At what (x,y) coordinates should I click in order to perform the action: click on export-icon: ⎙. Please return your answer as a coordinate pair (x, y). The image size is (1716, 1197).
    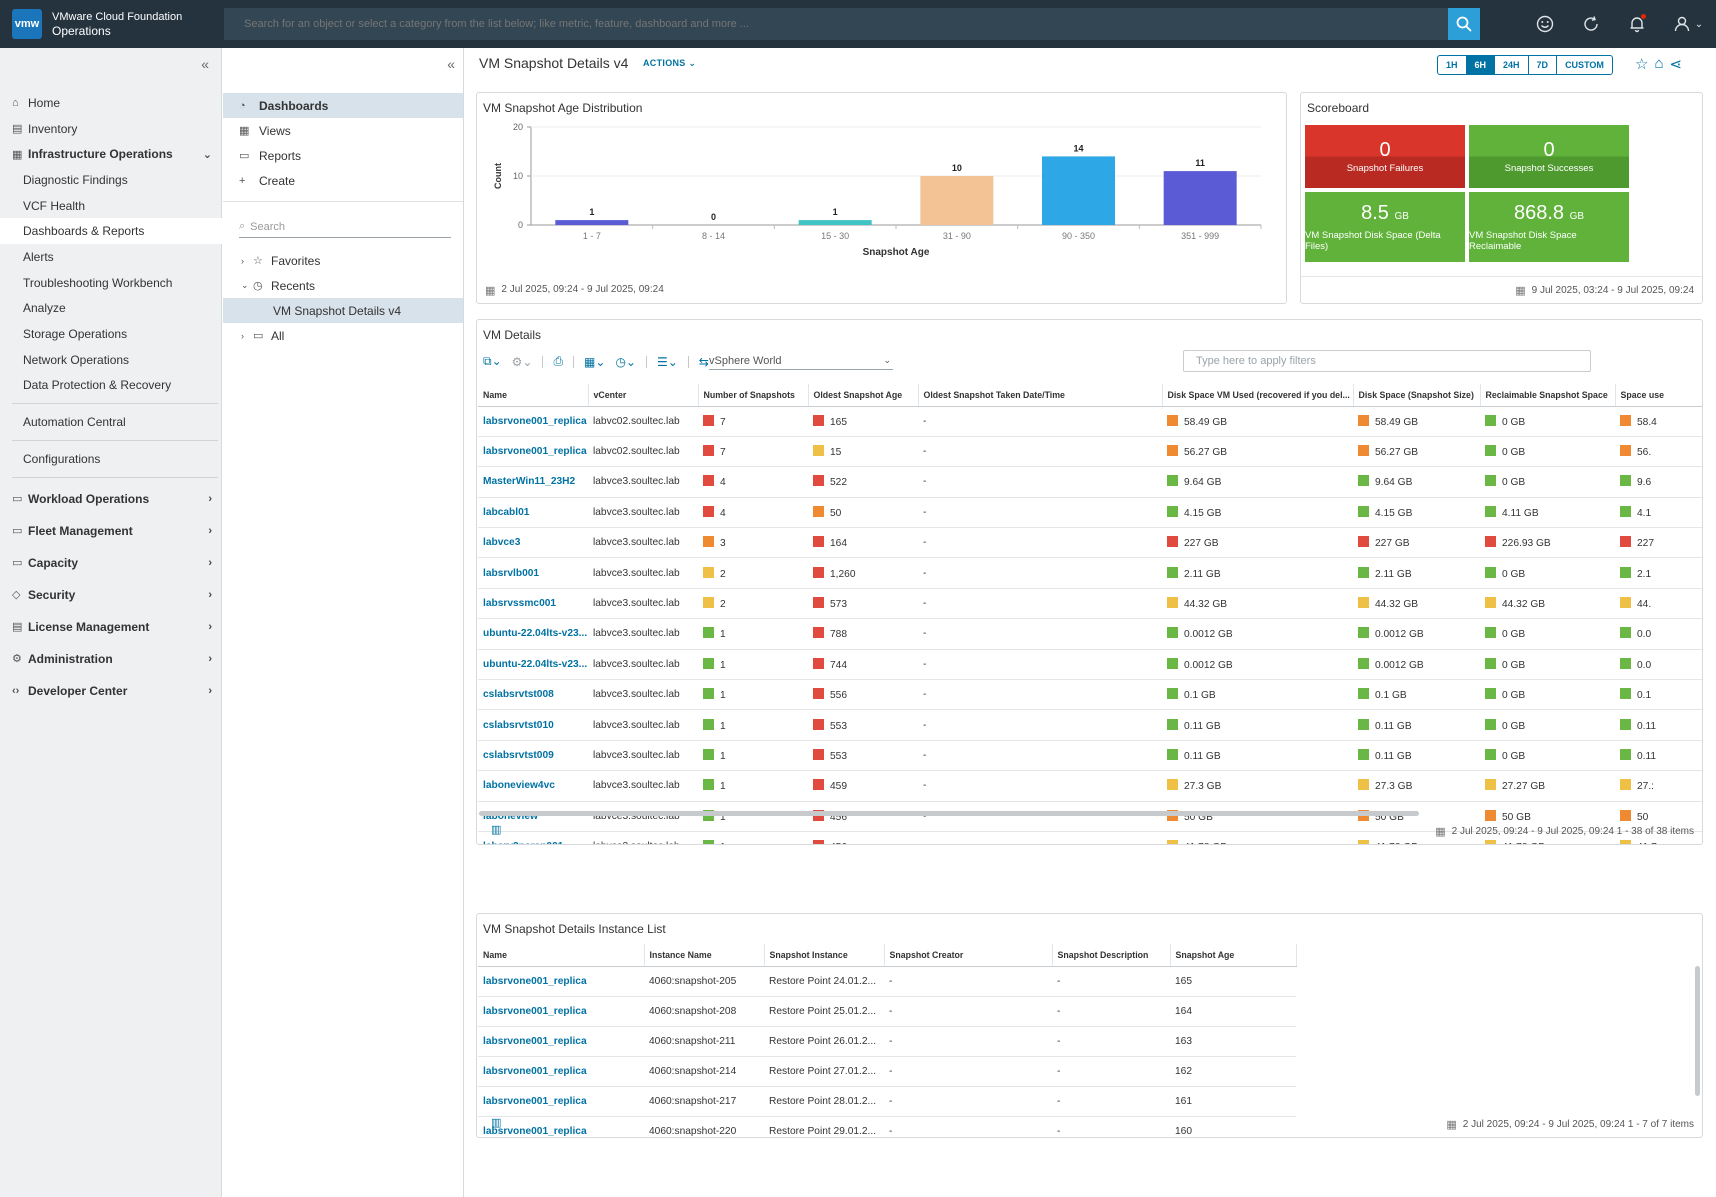
    Looking at the image, I should click on (558, 361).